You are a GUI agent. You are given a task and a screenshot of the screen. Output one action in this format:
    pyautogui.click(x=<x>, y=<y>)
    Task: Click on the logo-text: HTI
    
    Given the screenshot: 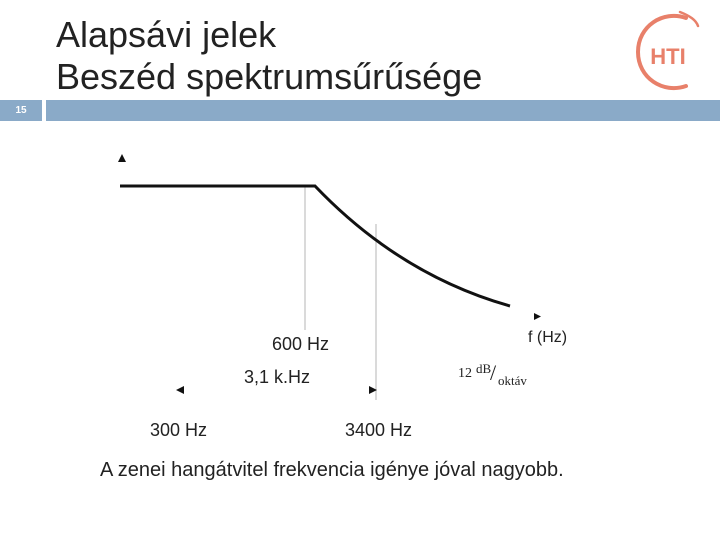 What is the action you would take?
    pyautogui.click(x=667, y=56)
    